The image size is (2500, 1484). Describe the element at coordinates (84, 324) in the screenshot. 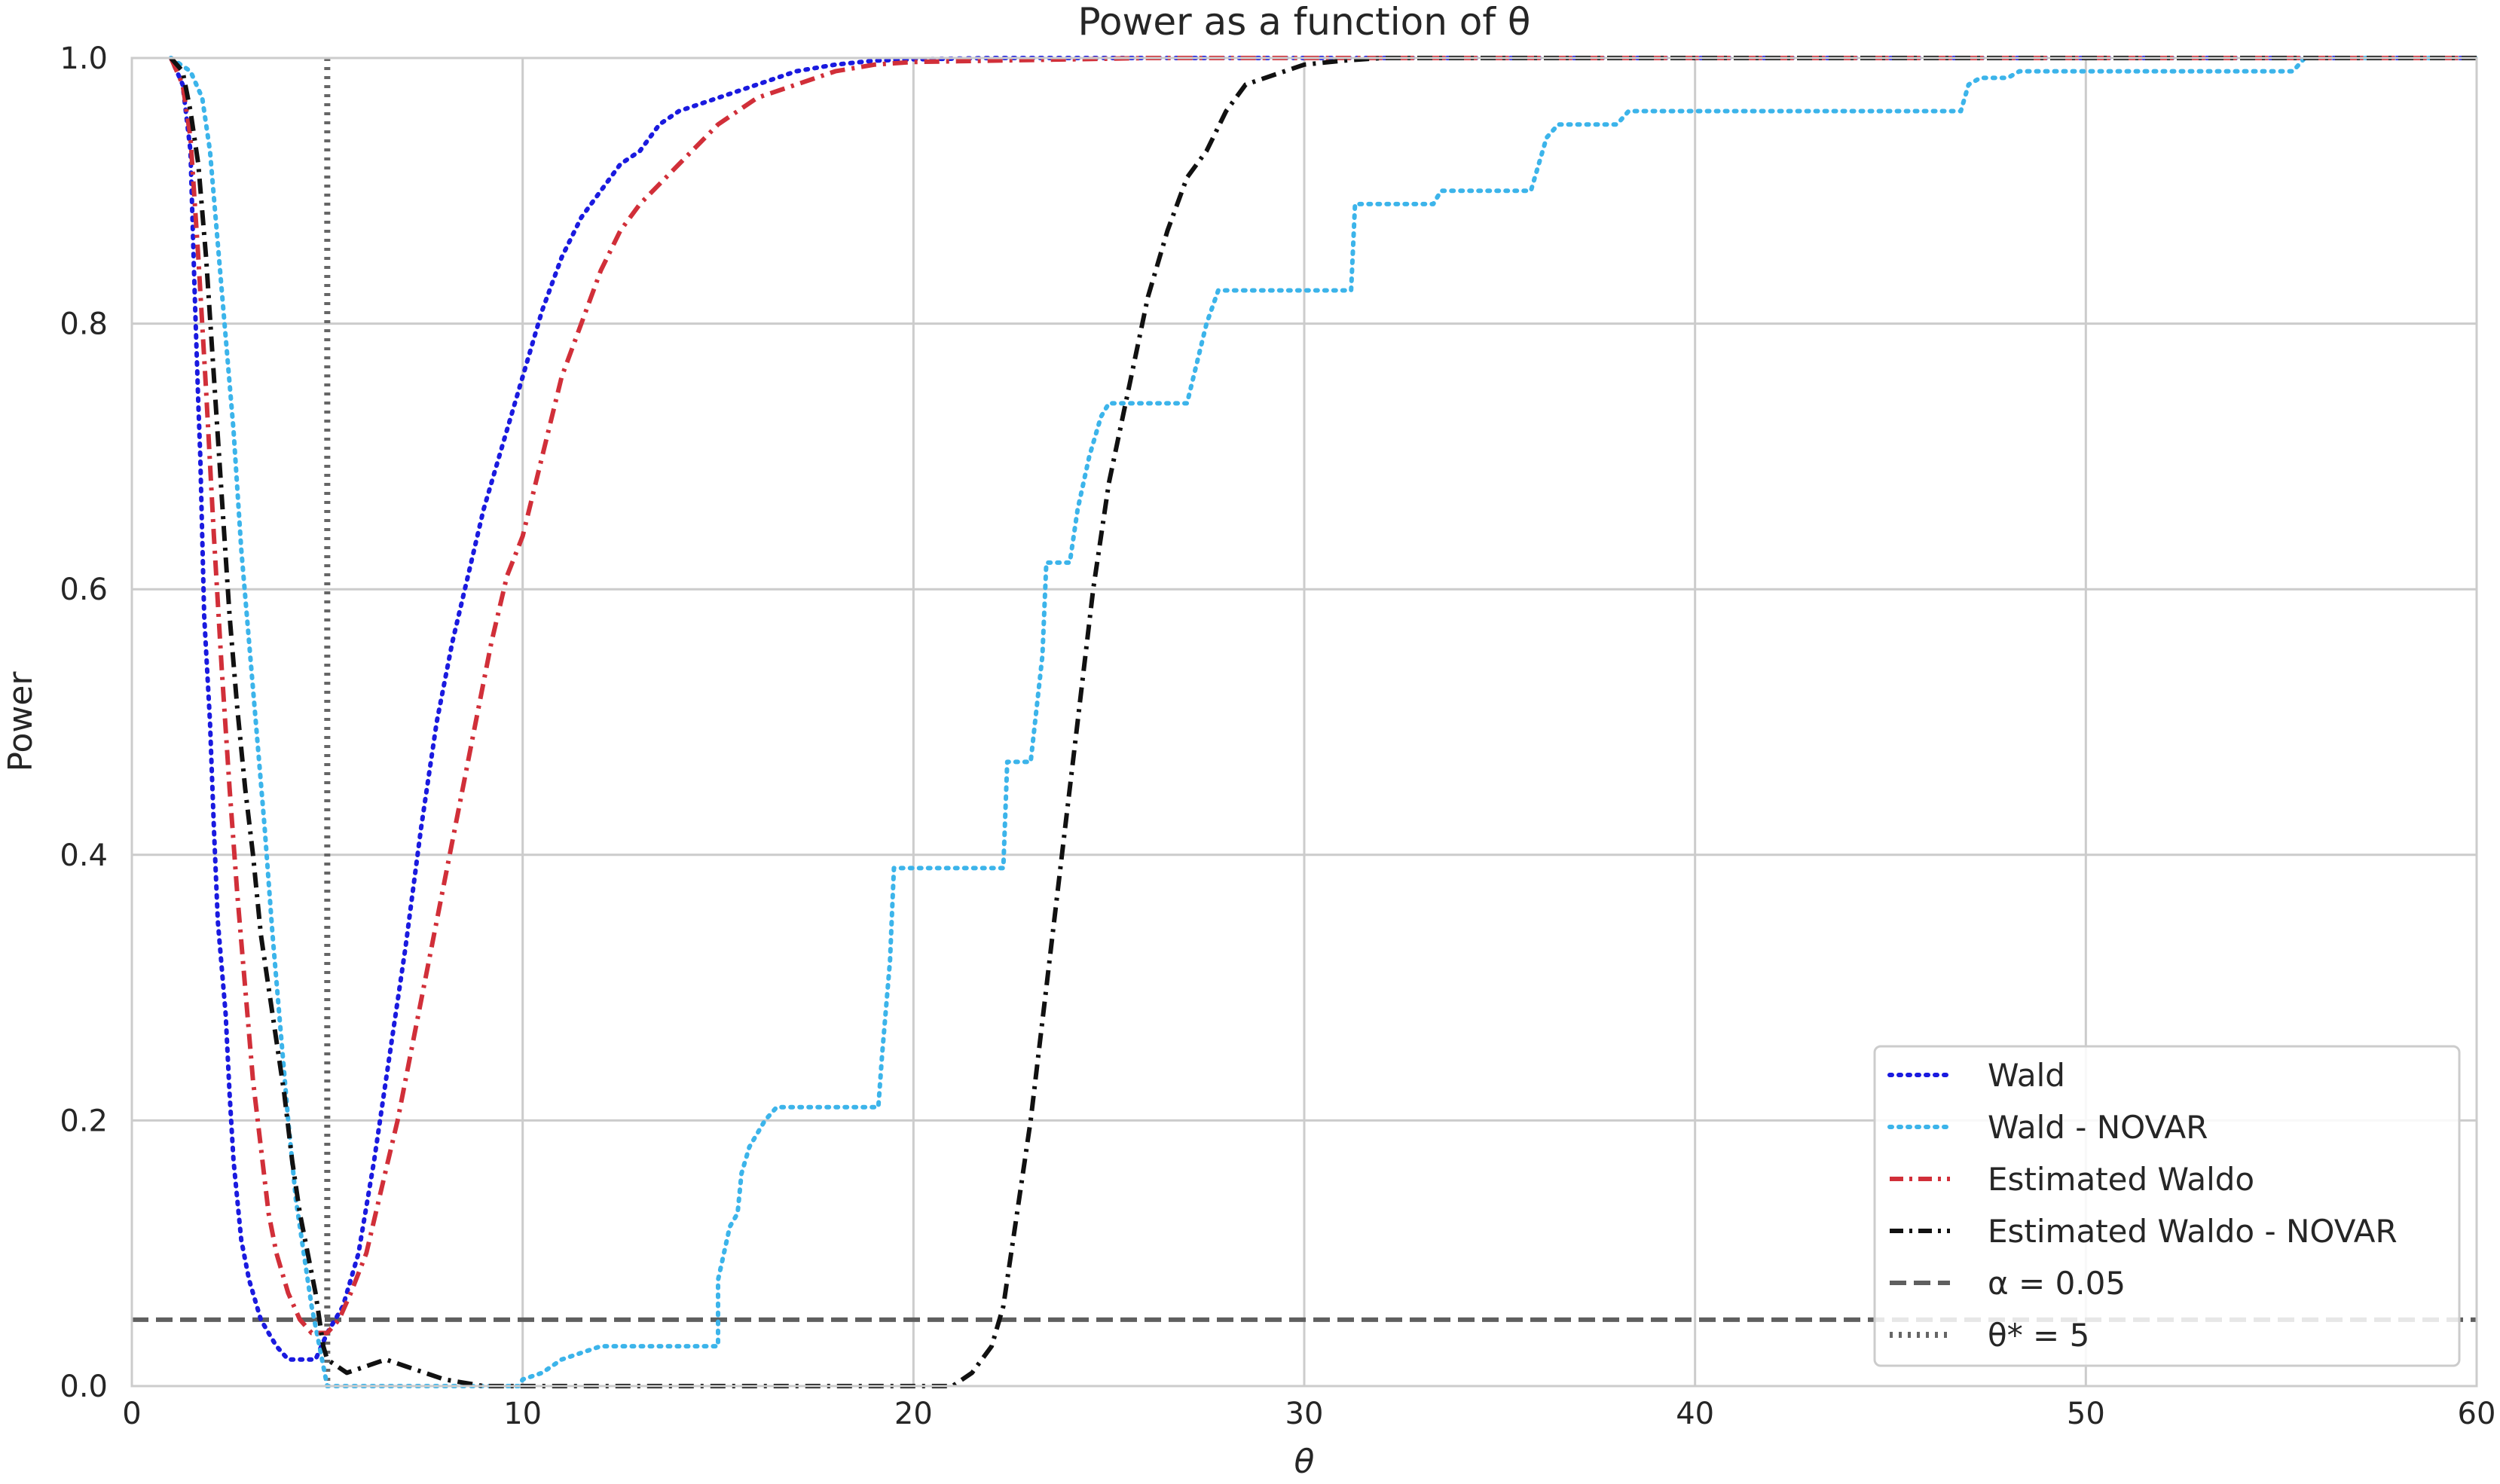

I see `y-tick-label: 0.8` at that location.